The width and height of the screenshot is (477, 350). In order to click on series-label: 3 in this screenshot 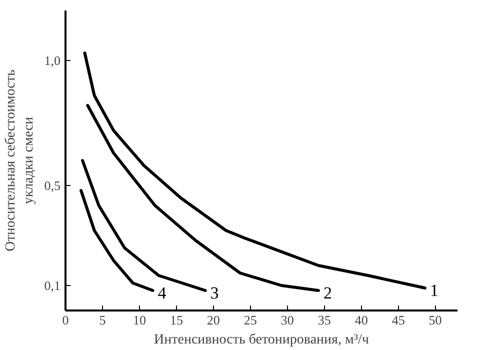, I will do `click(214, 293)`.